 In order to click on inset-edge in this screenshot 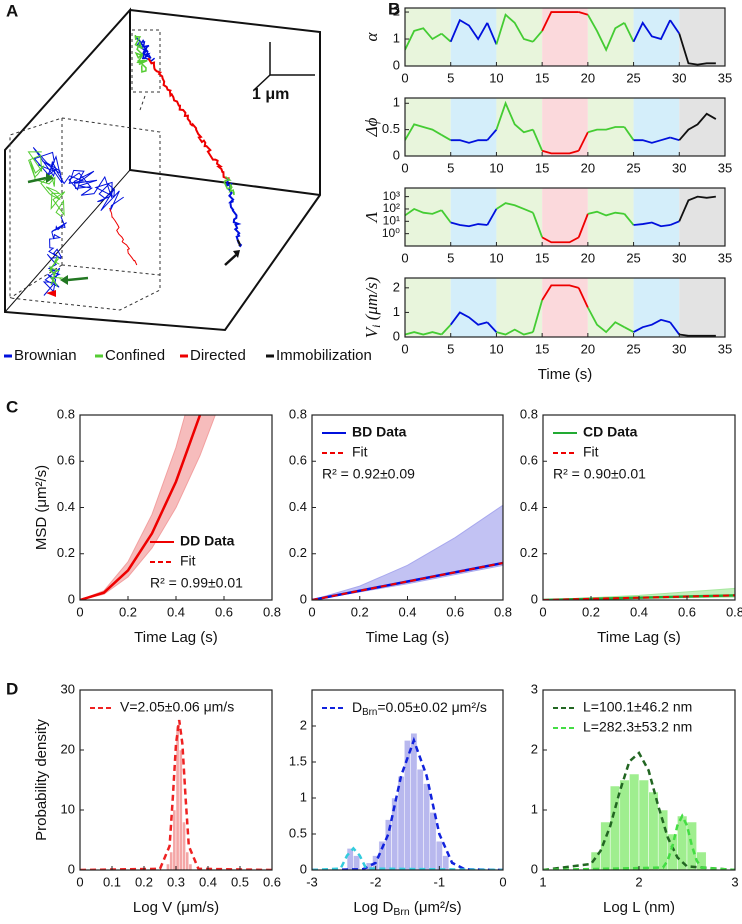, I will do `click(111, 270)`.